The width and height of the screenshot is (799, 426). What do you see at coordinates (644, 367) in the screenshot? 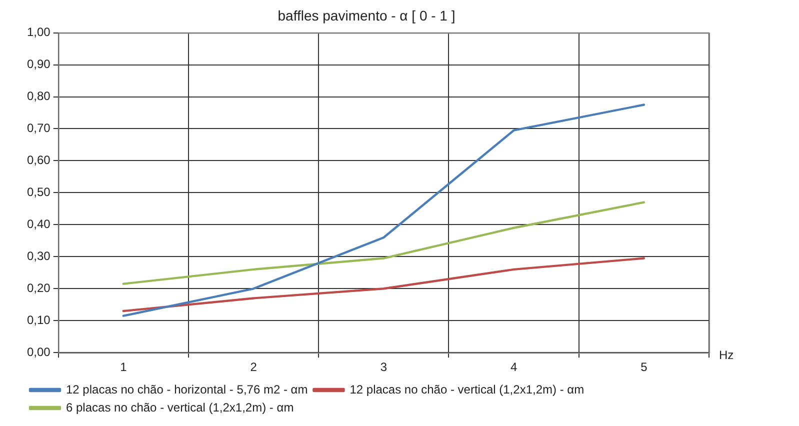
I see `x-tick-label: 5` at bounding box center [644, 367].